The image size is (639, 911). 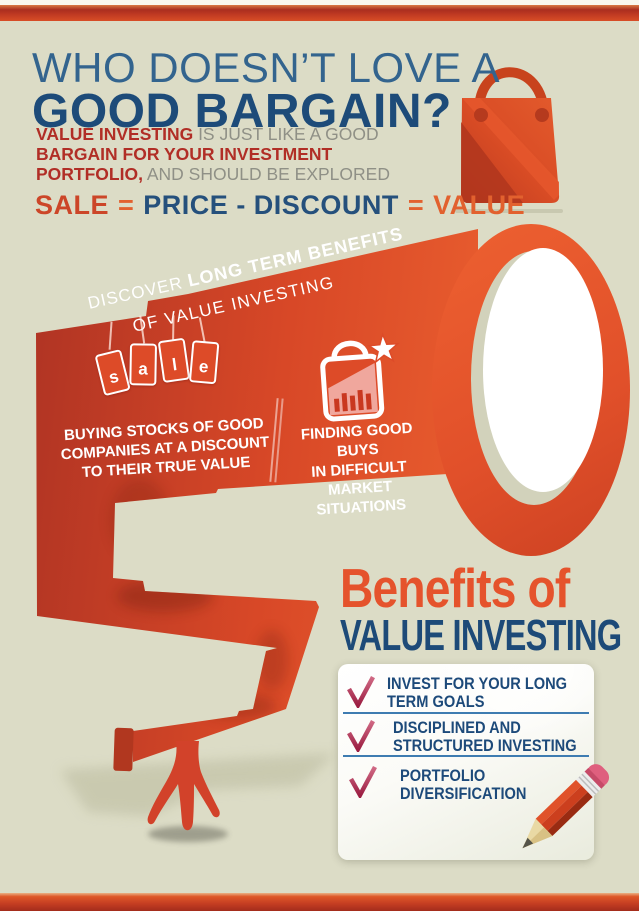 I want to click on checklist-item-line: DISCIPLINED AND, so click(x=457, y=727).